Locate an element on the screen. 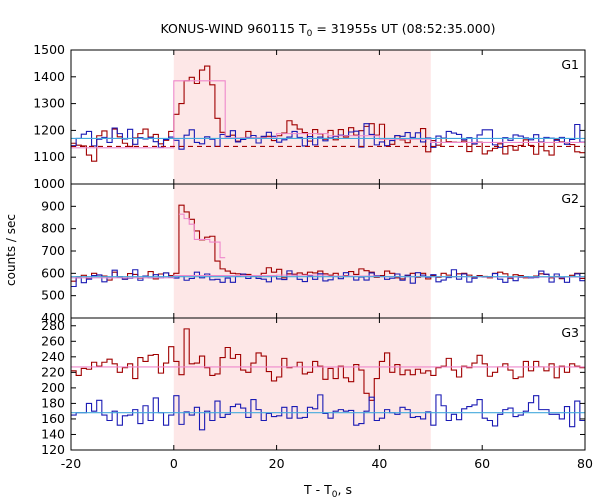 Image resolution: width=600 pixels, height=500 pixels. y-tick-label: 220 is located at coordinates (53, 371).